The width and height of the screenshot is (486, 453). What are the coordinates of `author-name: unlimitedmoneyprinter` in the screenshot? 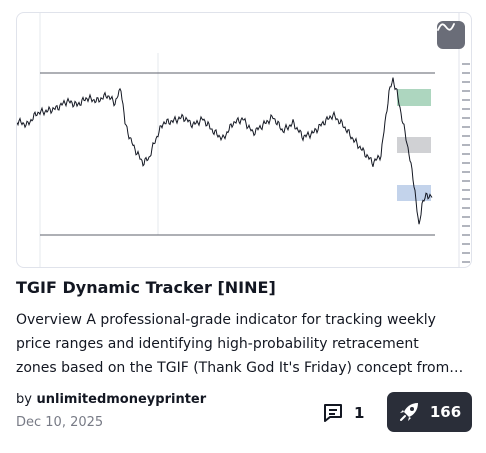 It's located at (121, 399).